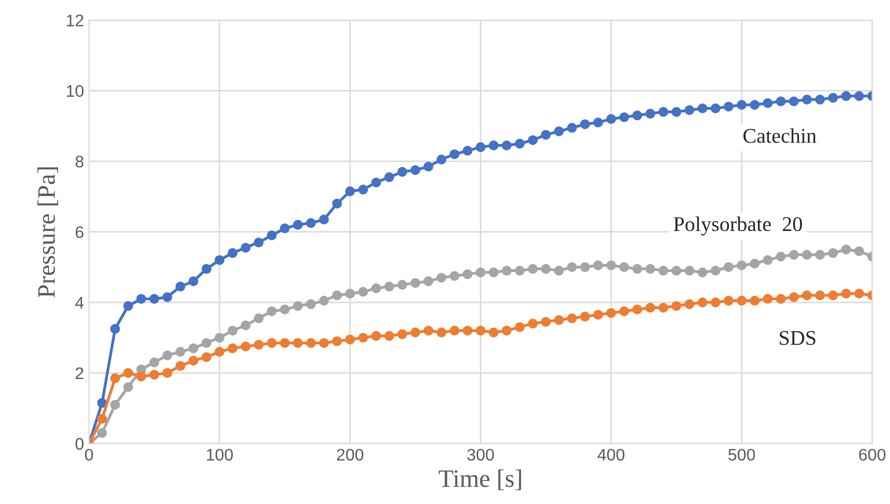 The image size is (890, 504). What do you see at coordinates (75, 20) in the screenshot?
I see `y-tick-label: 12` at bounding box center [75, 20].